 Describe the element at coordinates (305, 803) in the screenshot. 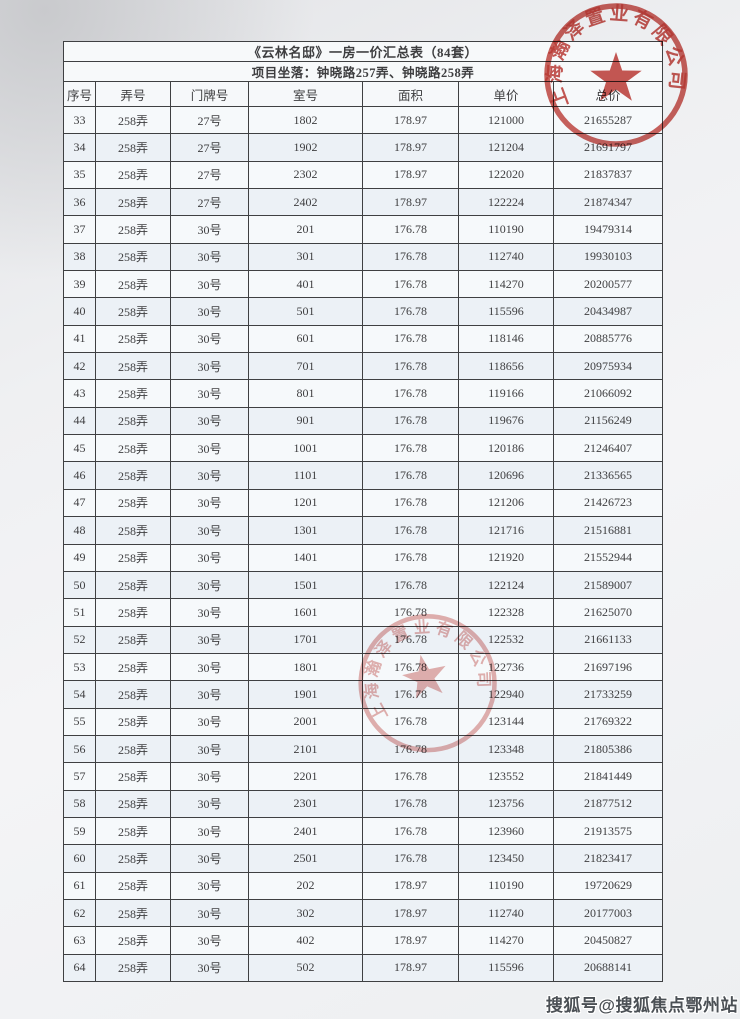

I see `table-cell: 2301` at that location.